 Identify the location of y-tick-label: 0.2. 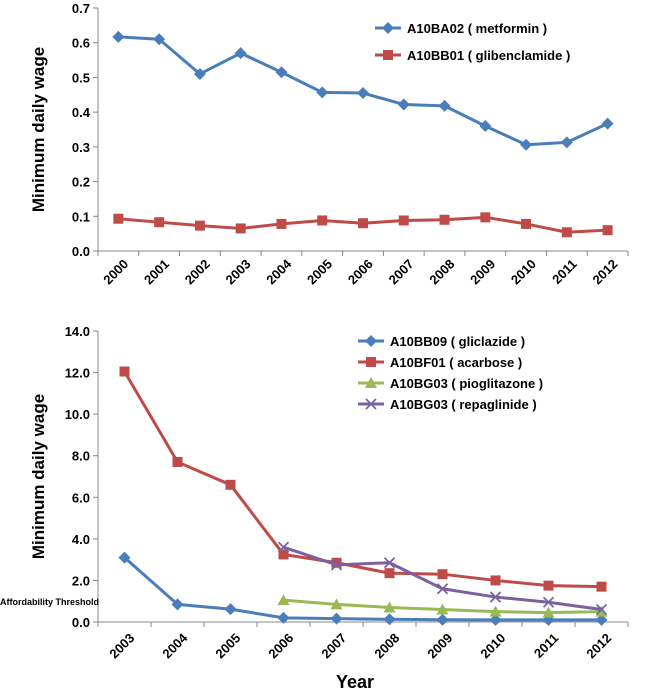
(81, 182).